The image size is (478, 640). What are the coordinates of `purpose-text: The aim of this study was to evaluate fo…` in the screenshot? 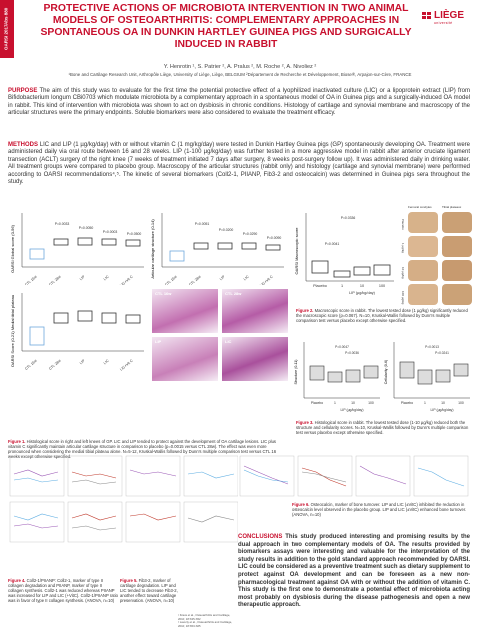 It's located at (239, 102).